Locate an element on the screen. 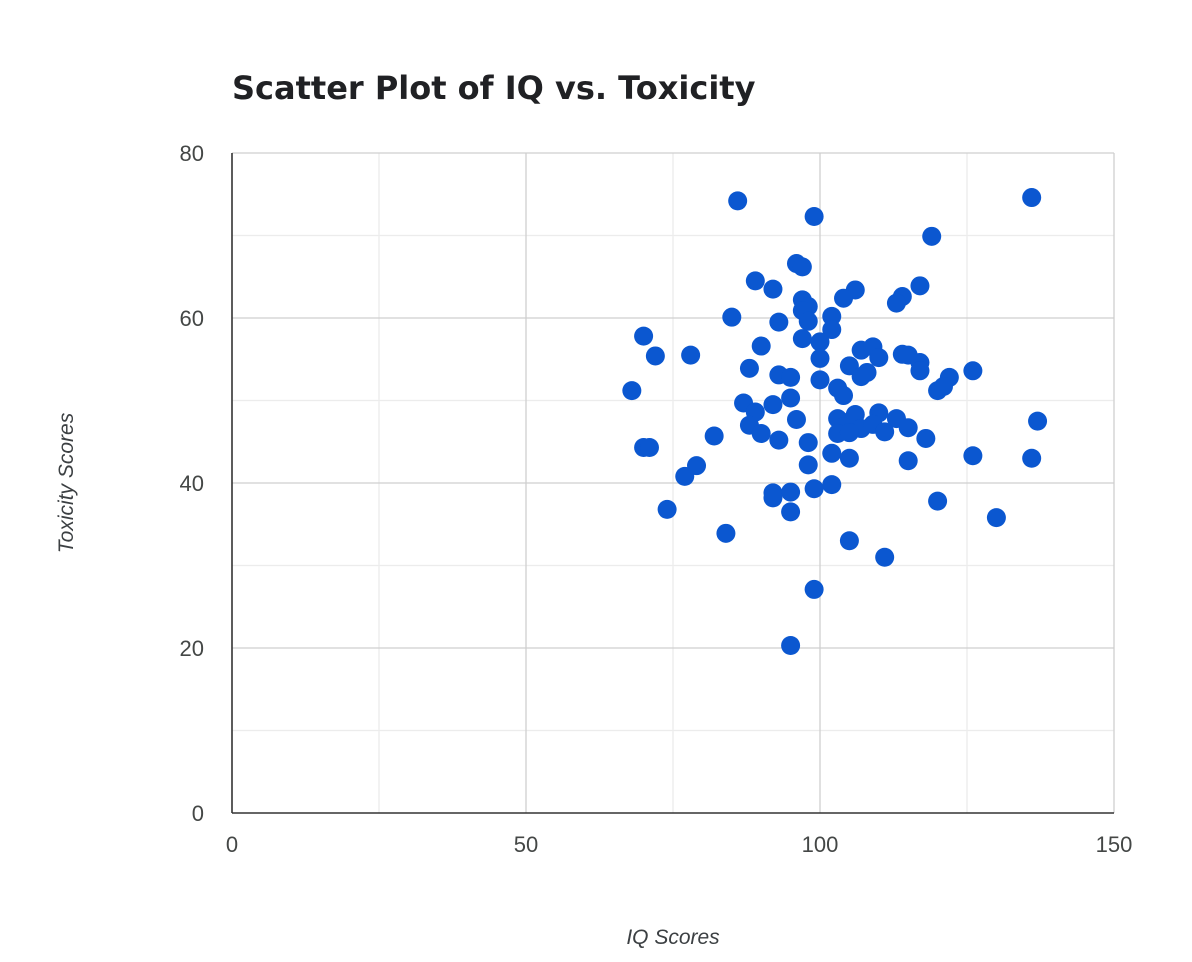 Image resolution: width=1192 pixels, height=962 pixels. y-tick-label: 40 is located at coordinates (192, 483).